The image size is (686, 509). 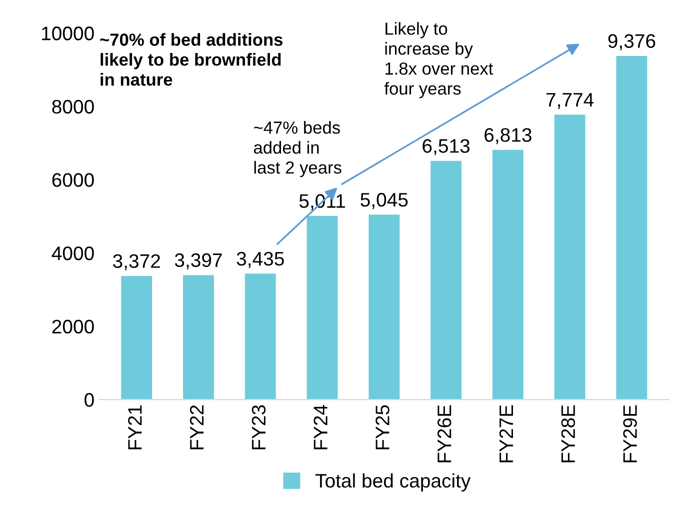 I want to click on legend-label: Total bed capacity, so click(x=393, y=482).